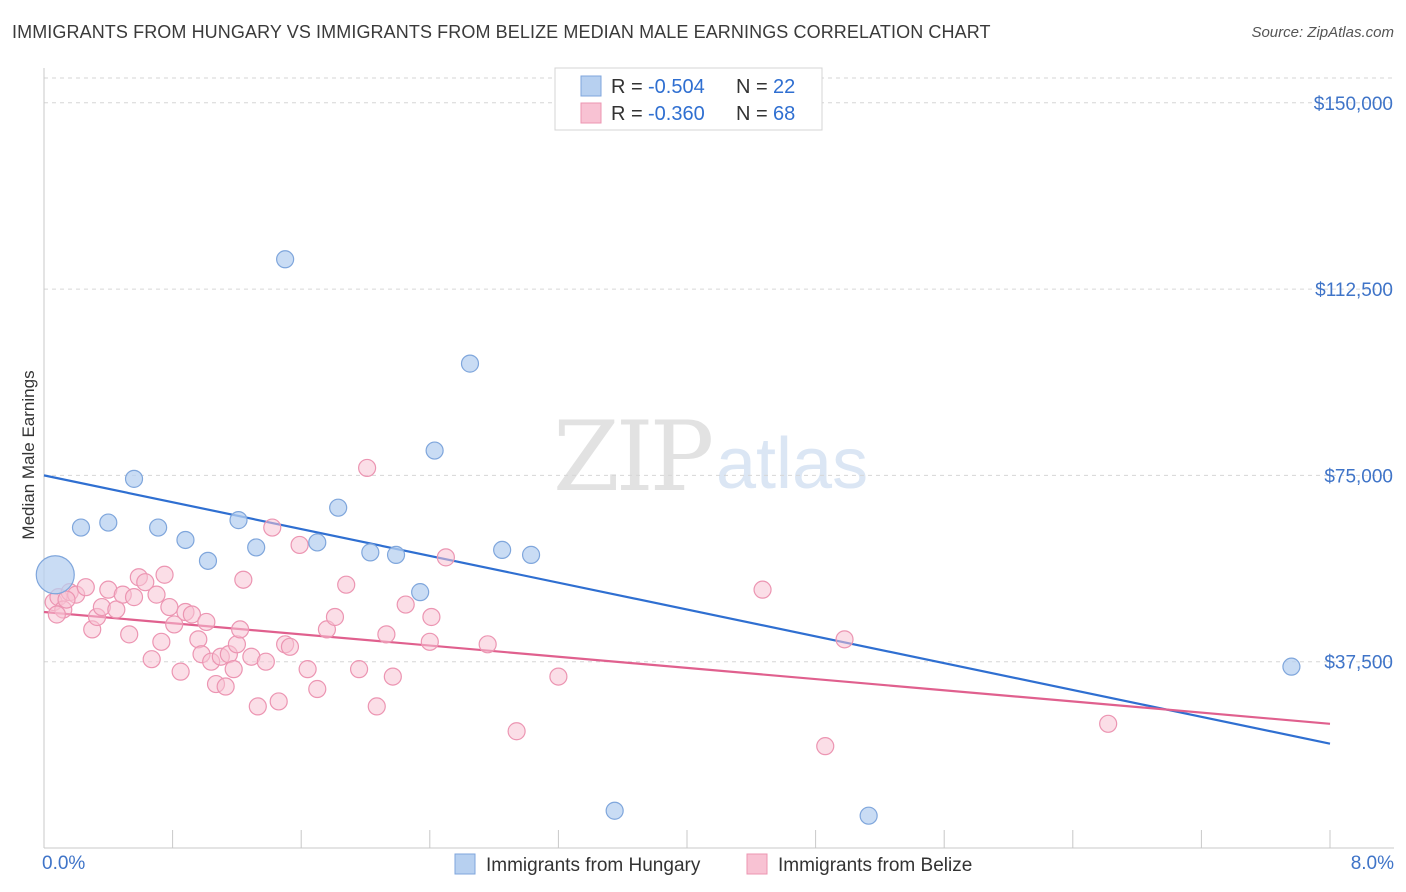  What do you see at coordinates (1358, 663) in the screenshot?
I see `y-tick-label-37500: $37,500` at bounding box center [1358, 663].